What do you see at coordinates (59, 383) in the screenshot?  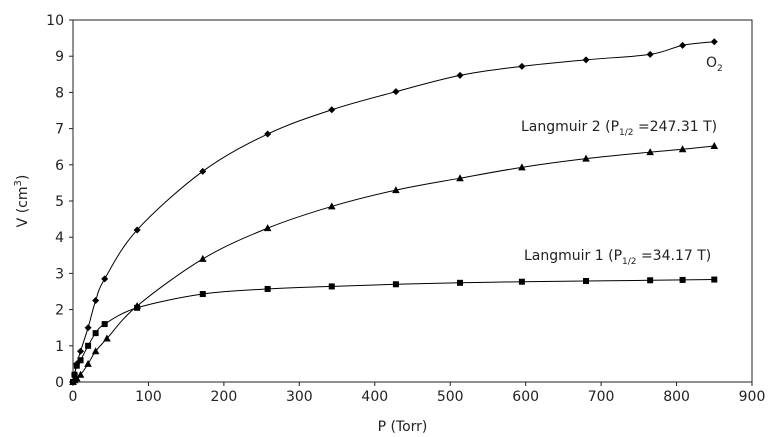 I see `y-tick-label: 0` at bounding box center [59, 383].